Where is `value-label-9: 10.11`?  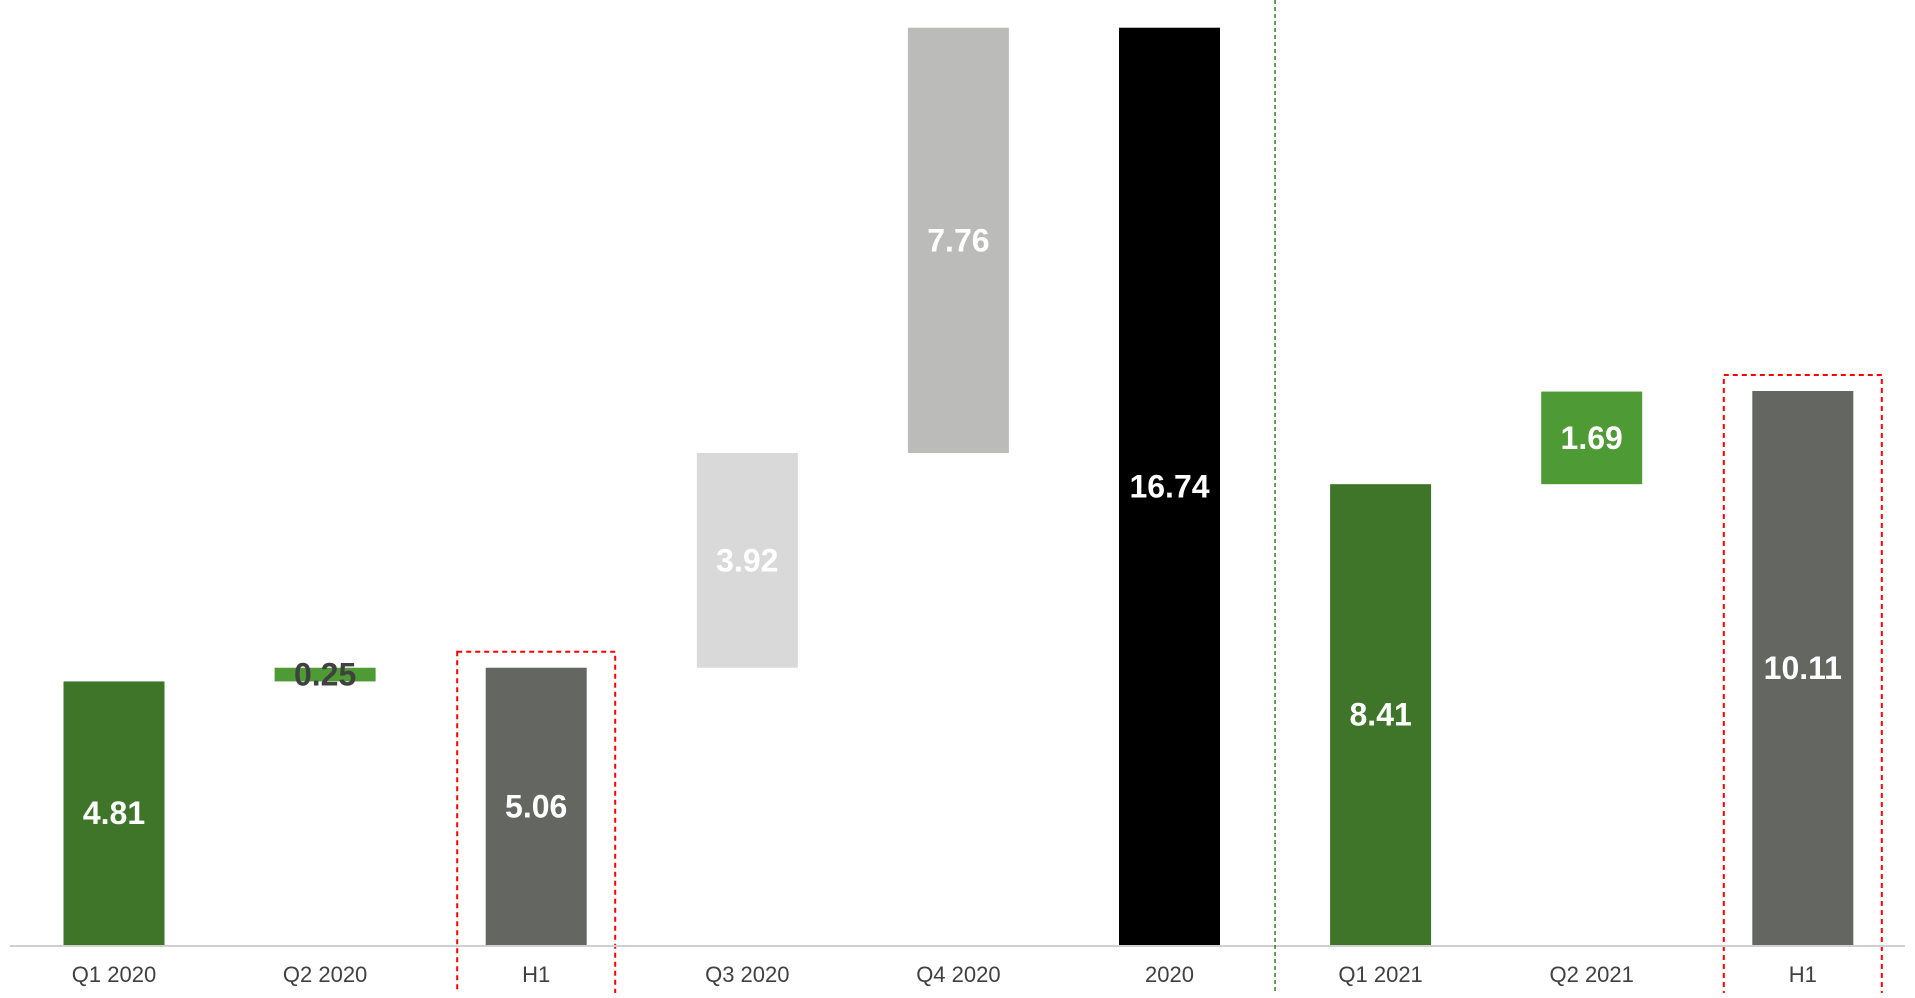
value-label-9: 10.11 is located at coordinates (1803, 668).